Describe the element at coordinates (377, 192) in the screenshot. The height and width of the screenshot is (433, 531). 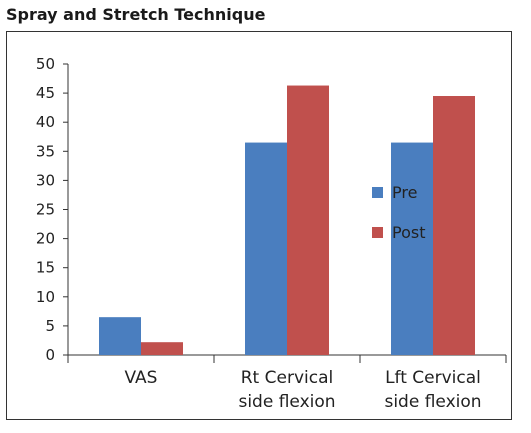
I see `legend-swatch-pre` at that location.